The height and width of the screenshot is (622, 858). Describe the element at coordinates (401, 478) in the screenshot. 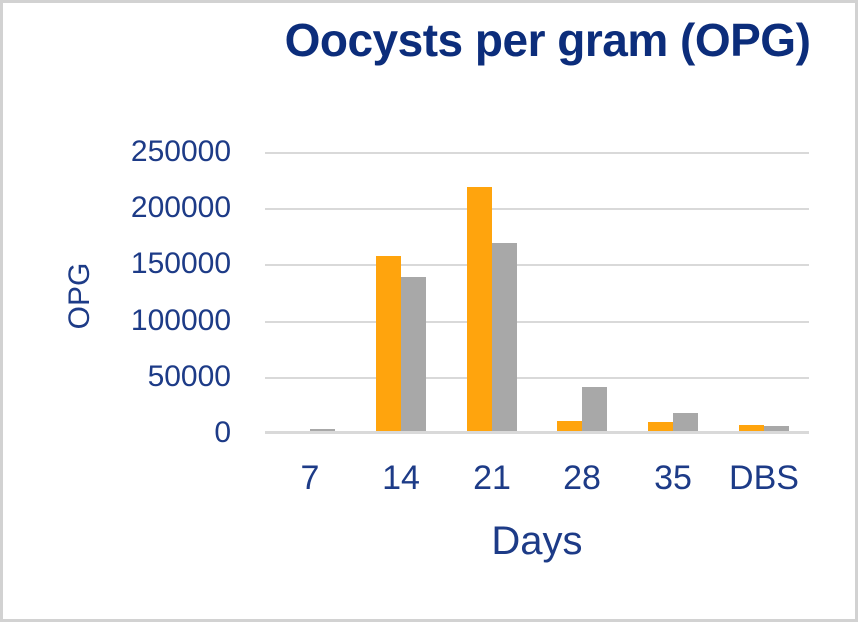

I see `x-tick-label-14: 14` at that location.